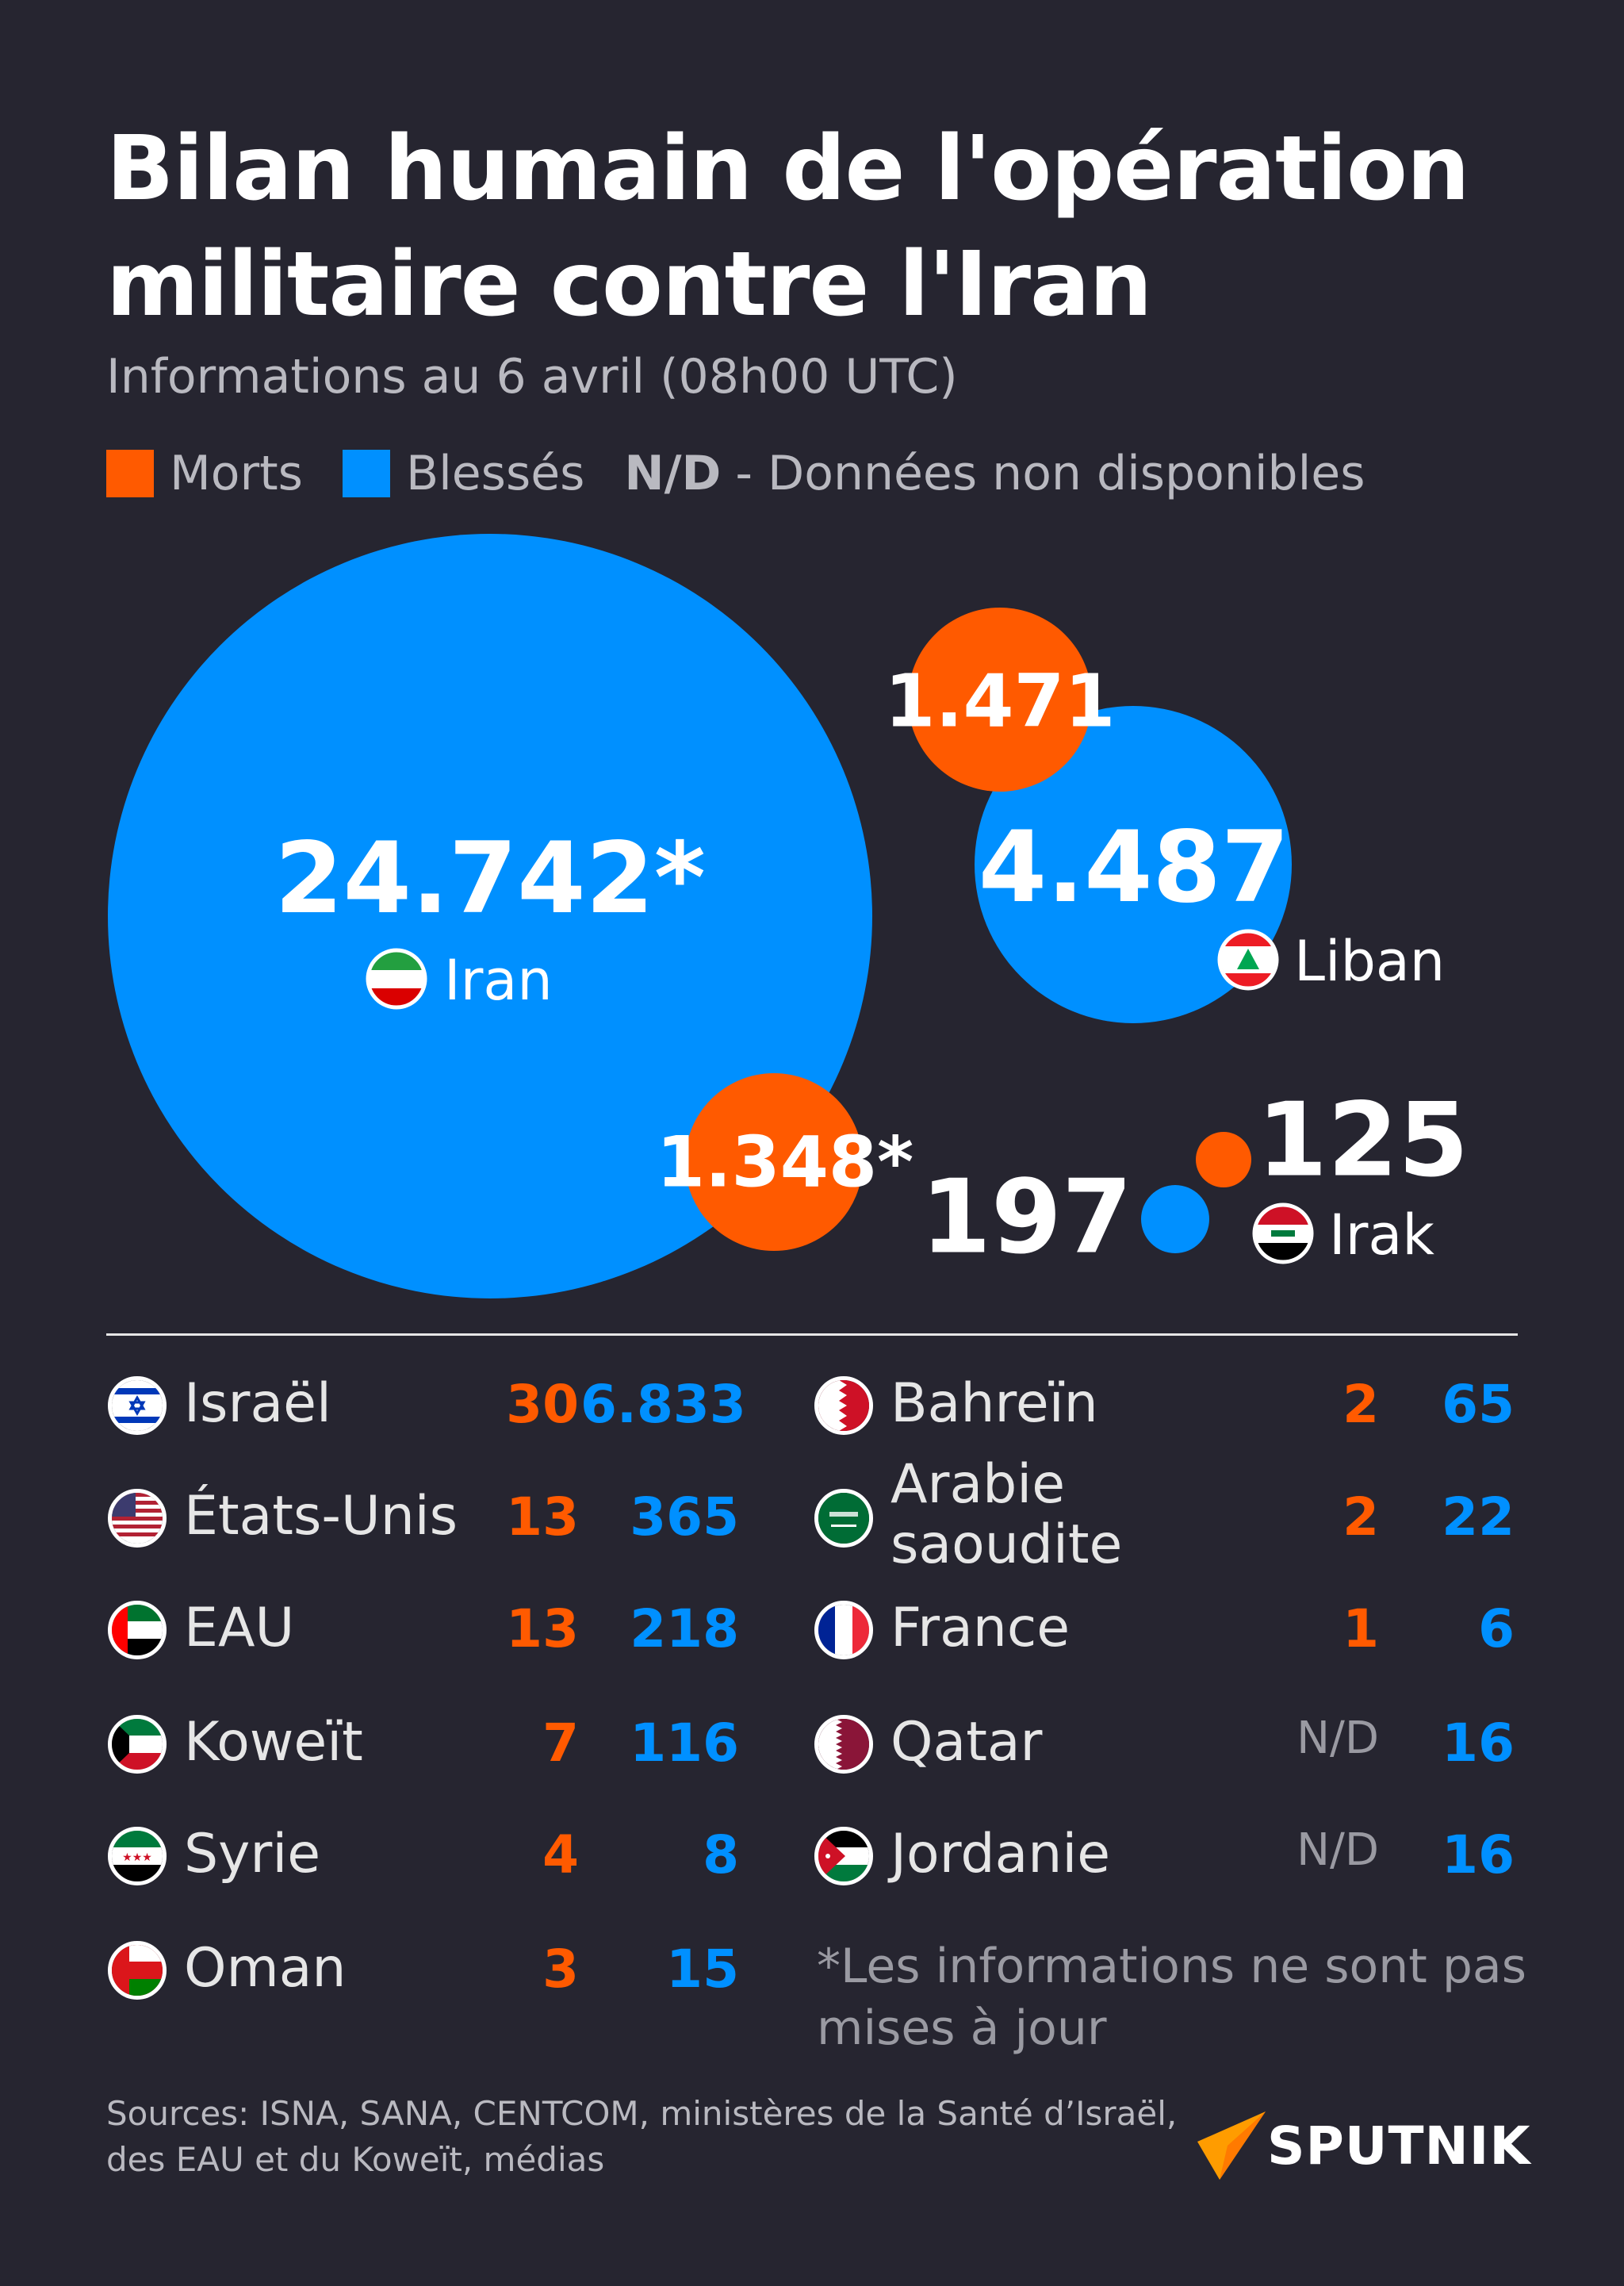  What do you see at coordinates (130, 473) in the screenshot?
I see `legend-deaths-swatch` at bounding box center [130, 473].